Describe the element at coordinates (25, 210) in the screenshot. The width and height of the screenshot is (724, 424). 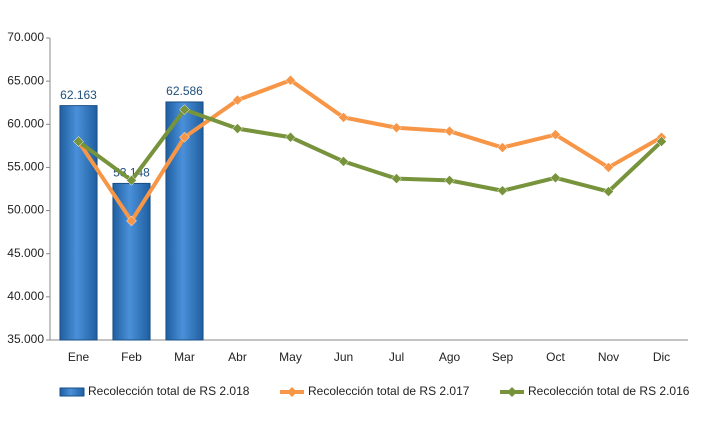
I see `y-tick-label: 50.000` at that location.